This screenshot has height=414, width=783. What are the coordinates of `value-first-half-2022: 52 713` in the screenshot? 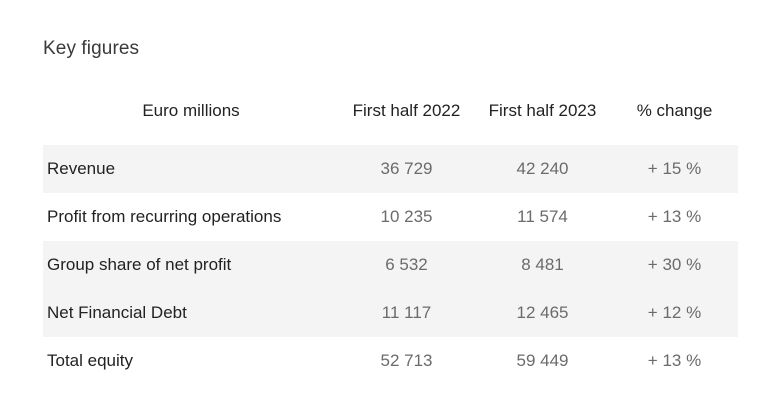 It's located at (406, 360).